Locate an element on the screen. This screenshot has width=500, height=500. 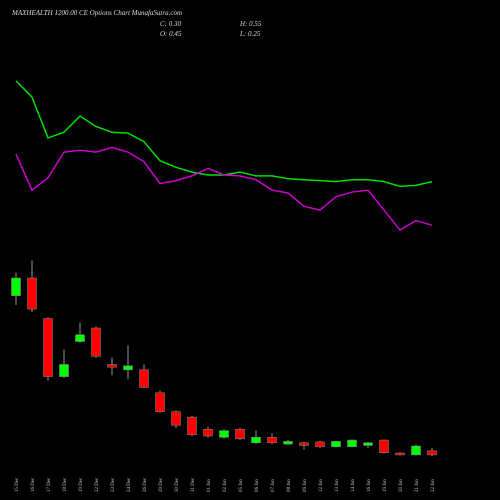
x-tick-label: 14 Jan is located at coordinates (353, 485).